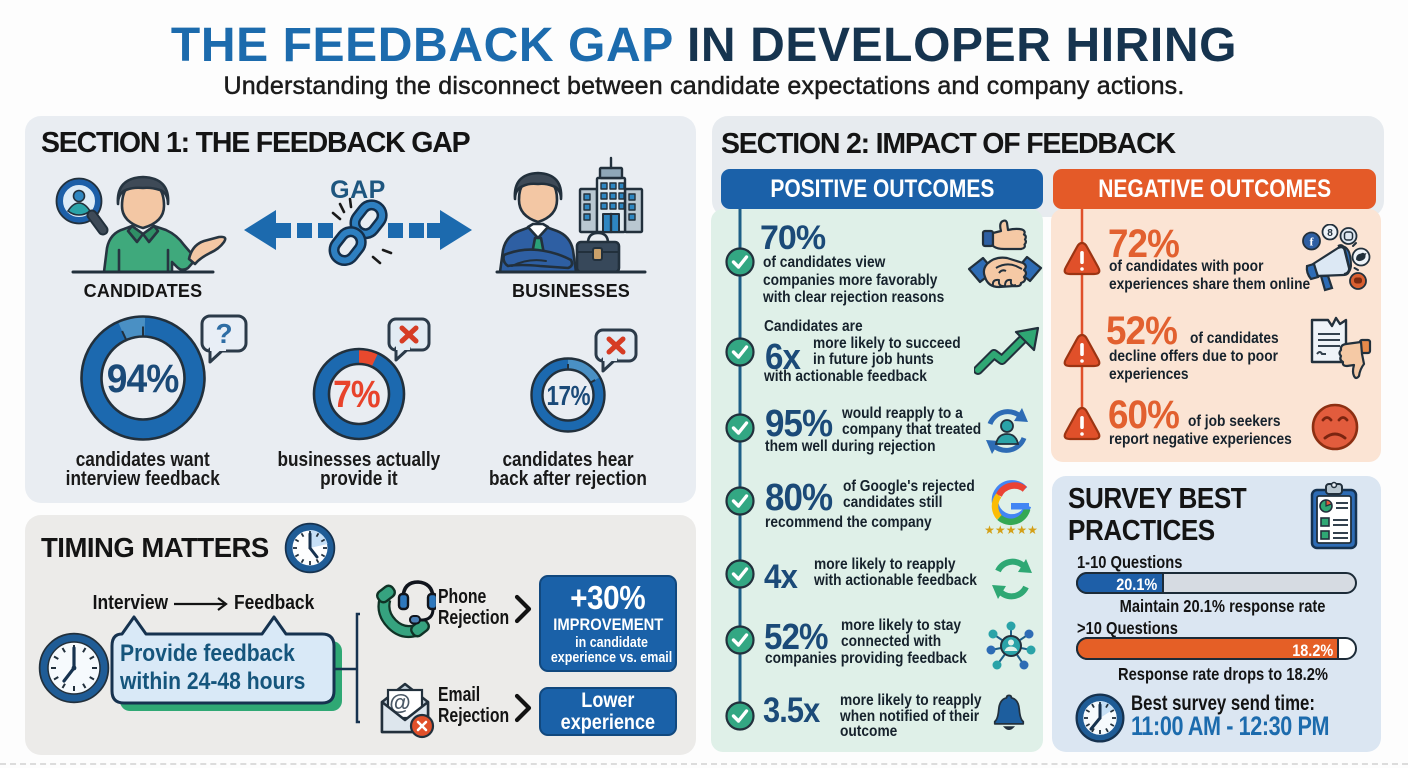 This screenshot has height=768, width=1408. Describe the element at coordinates (1330, 233) in the screenshot. I see `svg-text: 8` at that location.